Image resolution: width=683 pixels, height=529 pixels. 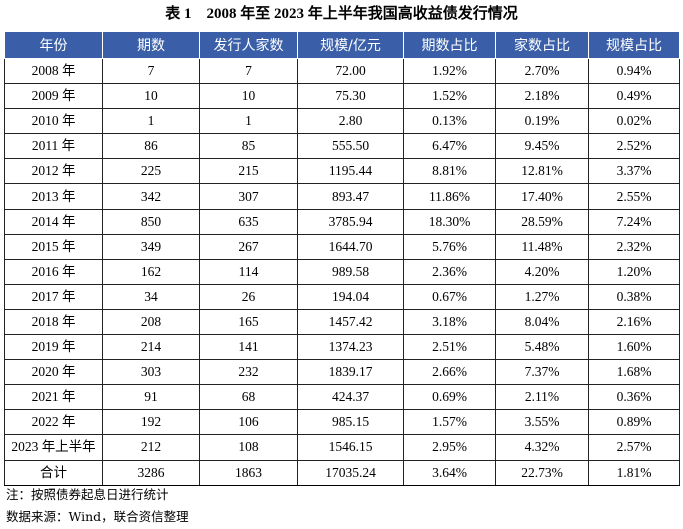 I want to click on value-cell: 18.30%, so click(x=449, y=221).